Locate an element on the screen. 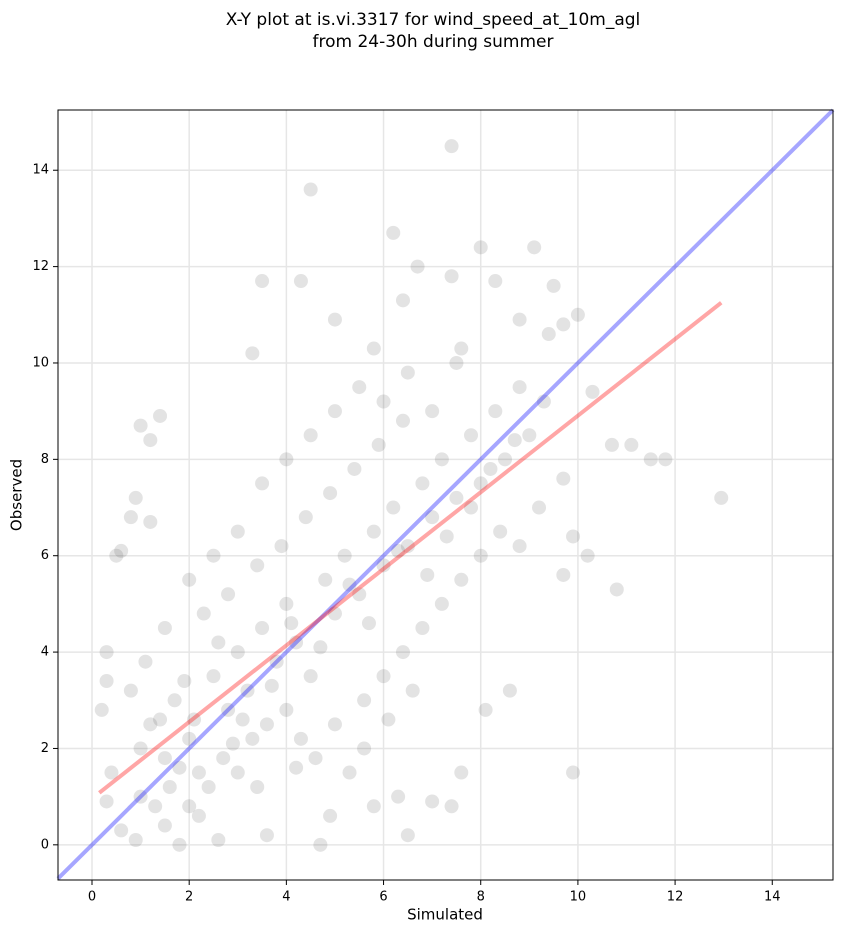 The width and height of the screenshot is (842, 934). y-tick-label: 4 is located at coordinates (45, 652).